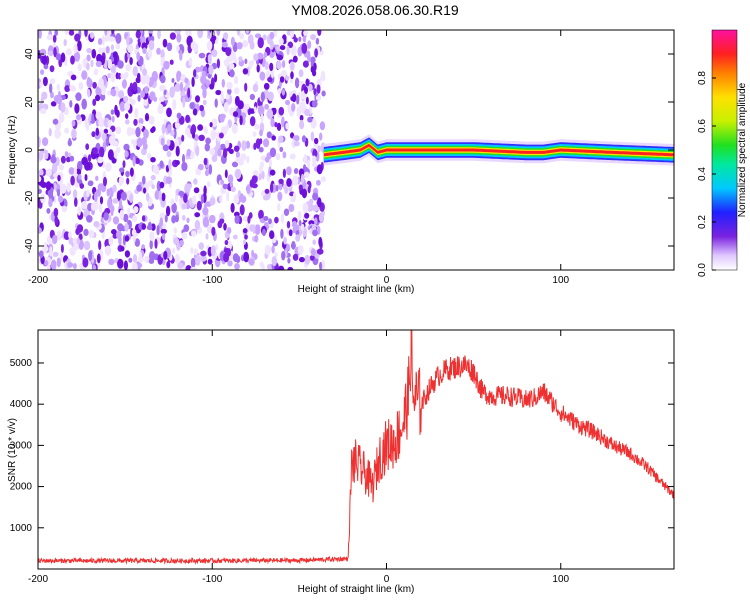 The height and width of the screenshot is (600, 750). What do you see at coordinates (29, 245) in the screenshot?
I see `y-tick-label: -40` at bounding box center [29, 245].